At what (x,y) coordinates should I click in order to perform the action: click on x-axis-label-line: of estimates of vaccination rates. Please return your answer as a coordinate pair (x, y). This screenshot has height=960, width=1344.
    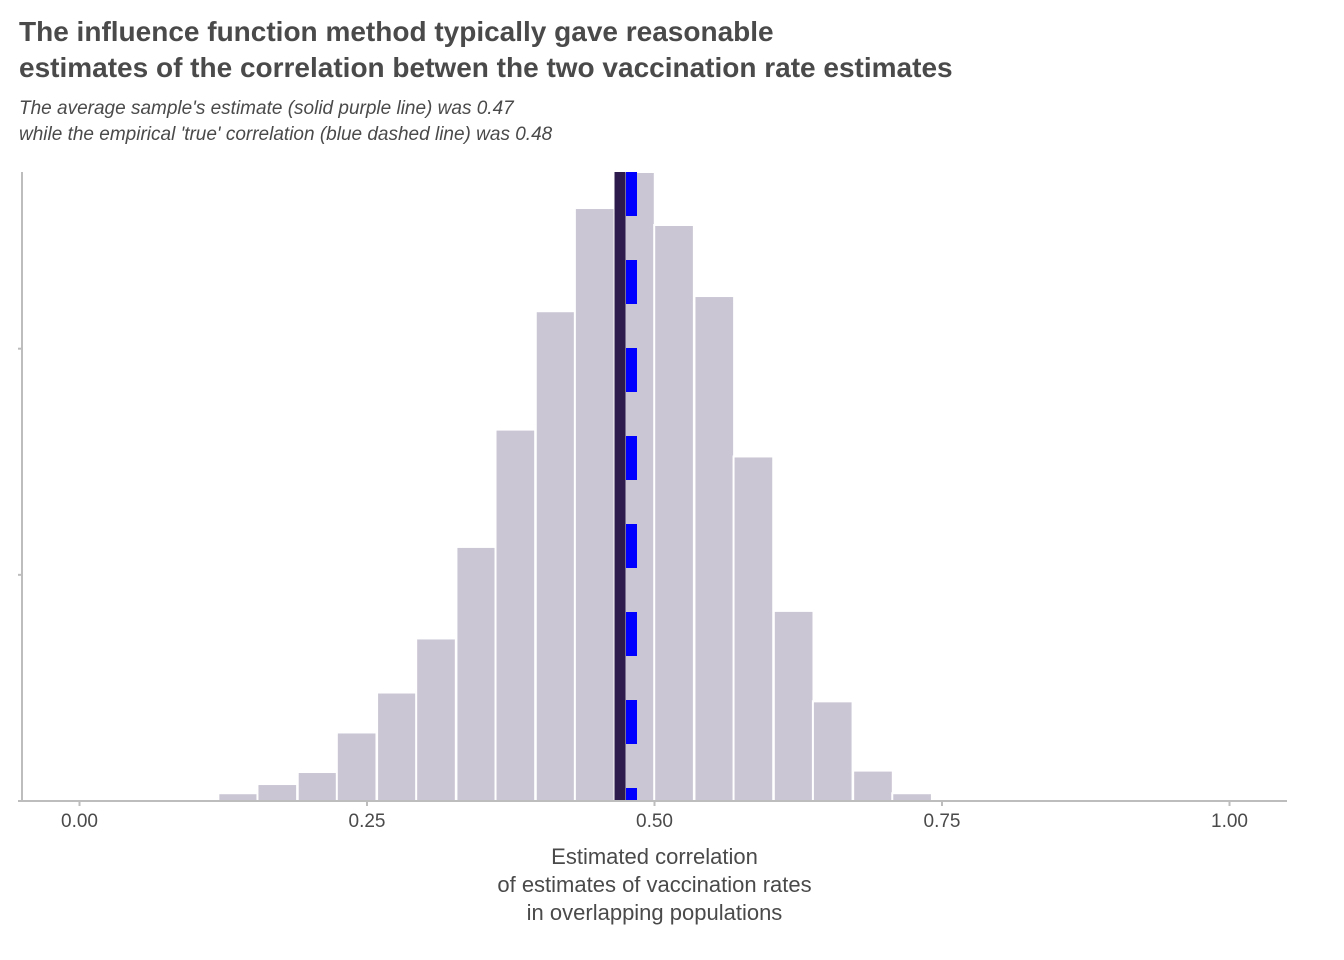
    Looking at the image, I should click on (654, 884).